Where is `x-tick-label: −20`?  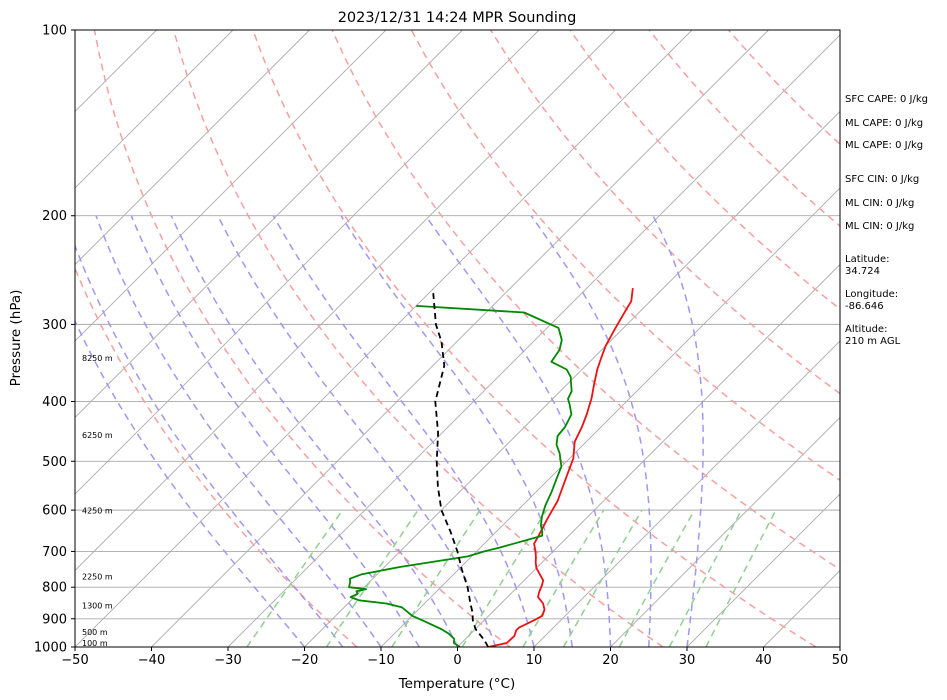 x-tick-label: −20 is located at coordinates (304, 660).